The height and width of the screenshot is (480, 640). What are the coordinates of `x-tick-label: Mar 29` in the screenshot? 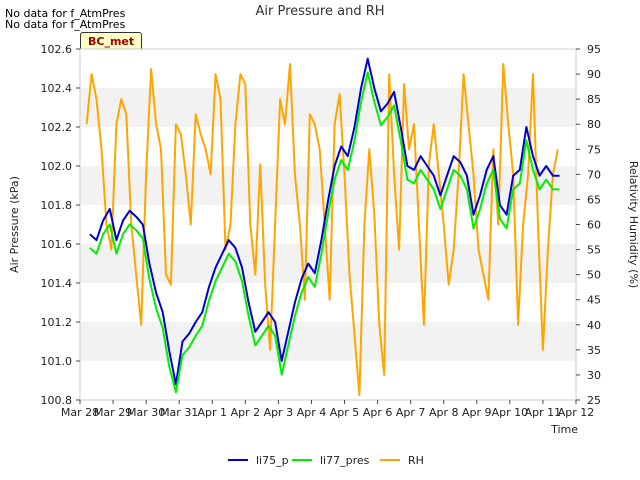 It's located at (113, 412).